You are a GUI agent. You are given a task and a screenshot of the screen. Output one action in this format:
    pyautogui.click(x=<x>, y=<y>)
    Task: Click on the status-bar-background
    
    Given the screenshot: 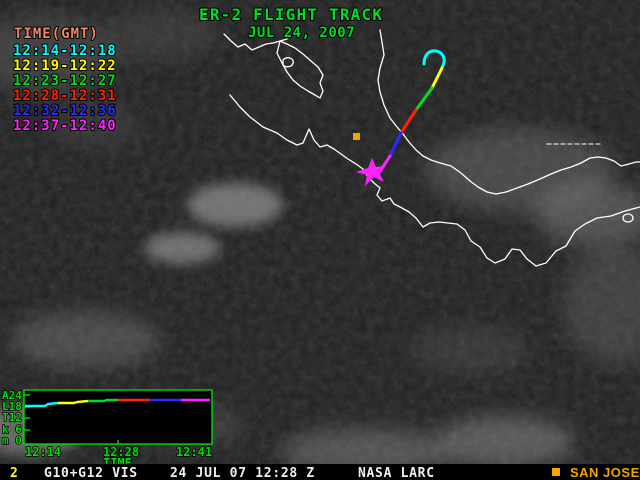 What is the action you would take?
    pyautogui.click(x=320, y=472)
    